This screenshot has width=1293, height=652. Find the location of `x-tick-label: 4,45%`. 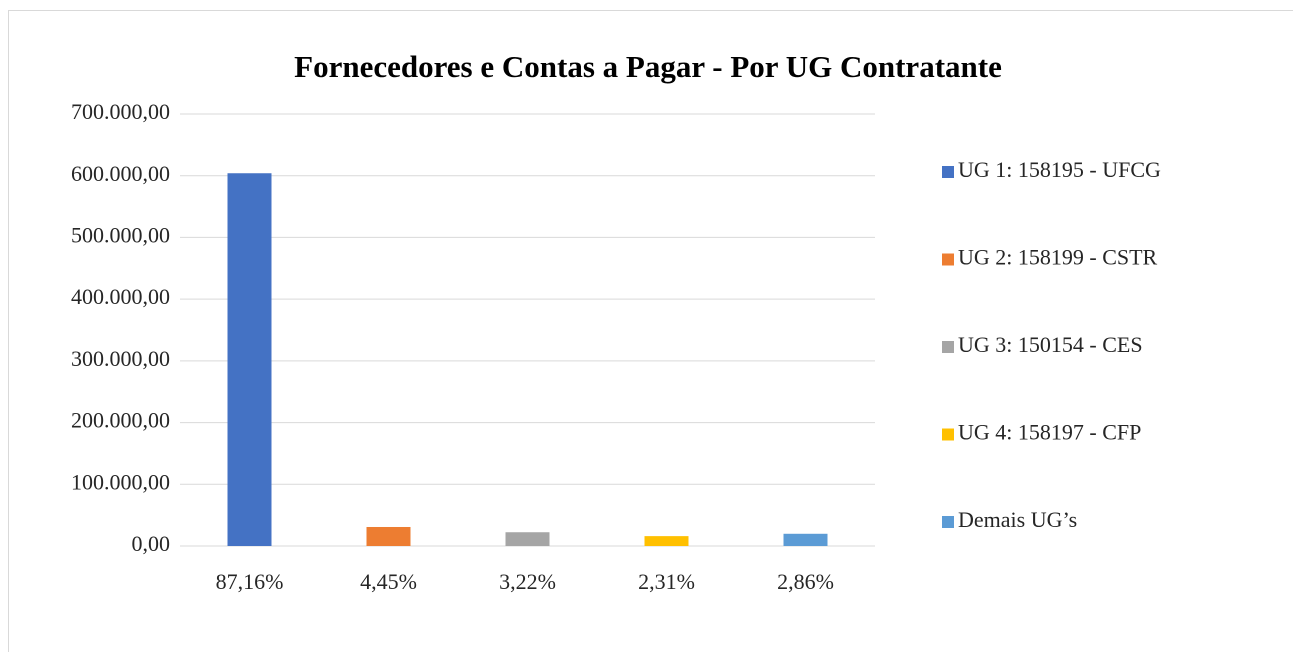

x-tick-label: 4,45% is located at coordinates (388, 581).